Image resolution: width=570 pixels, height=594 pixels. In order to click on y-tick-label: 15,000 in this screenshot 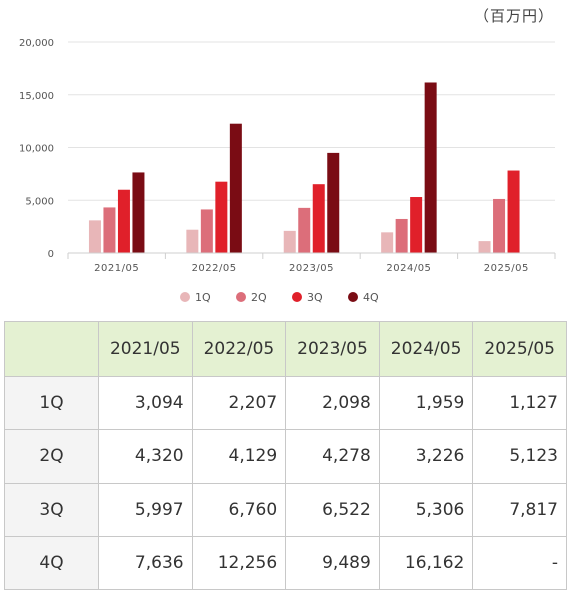, I will do `click(36, 96)`.